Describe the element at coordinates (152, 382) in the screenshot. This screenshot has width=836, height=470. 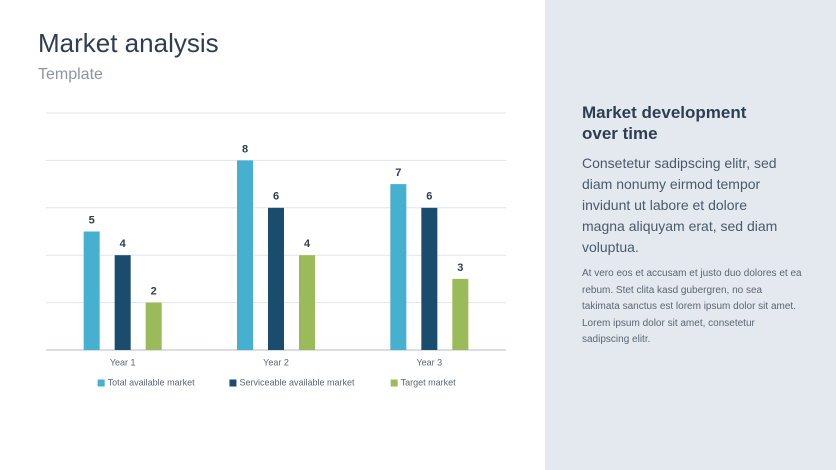
I see `legend-label: Total available market` at that location.